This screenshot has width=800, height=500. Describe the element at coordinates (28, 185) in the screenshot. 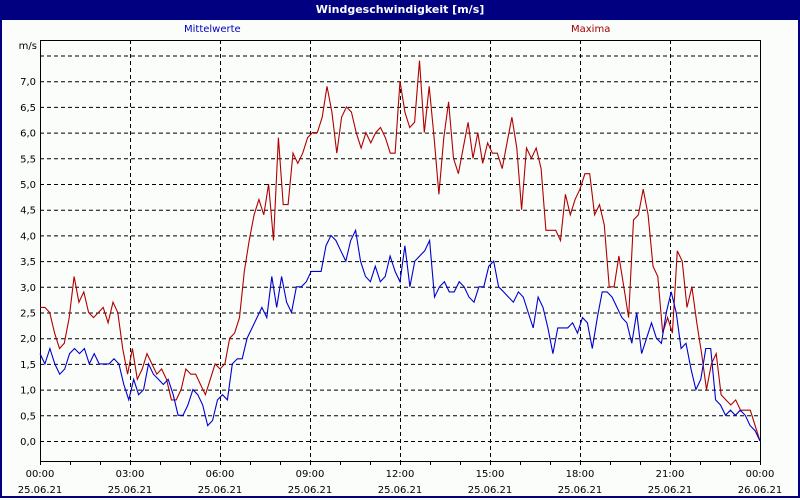

I see `y-tick-label: 5,0` at that location.